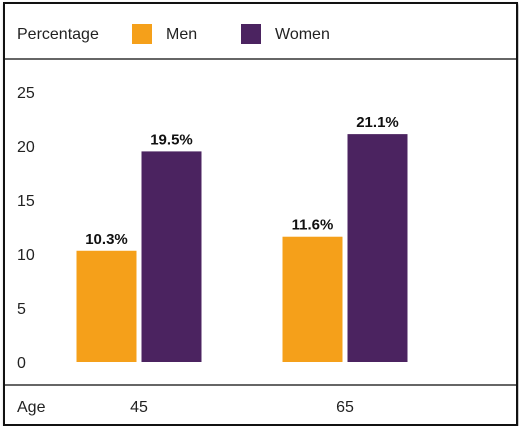 This screenshot has width=519, height=426. I want to click on legend-swatch-men, so click(142, 34).